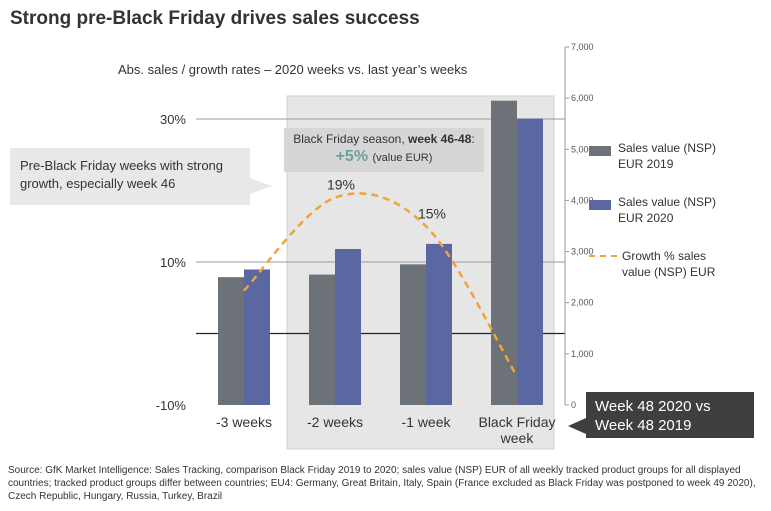 The width and height of the screenshot is (771, 511). What do you see at coordinates (341, 185) in the screenshot?
I see `growth-point-label: 19%` at bounding box center [341, 185].